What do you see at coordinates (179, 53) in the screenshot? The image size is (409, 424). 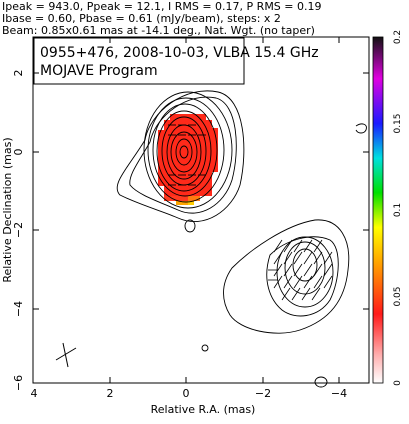 I see `title-source-line: 0955+476, 2008-10-03, VLBA 15.4 GHz` at bounding box center [179, 53].